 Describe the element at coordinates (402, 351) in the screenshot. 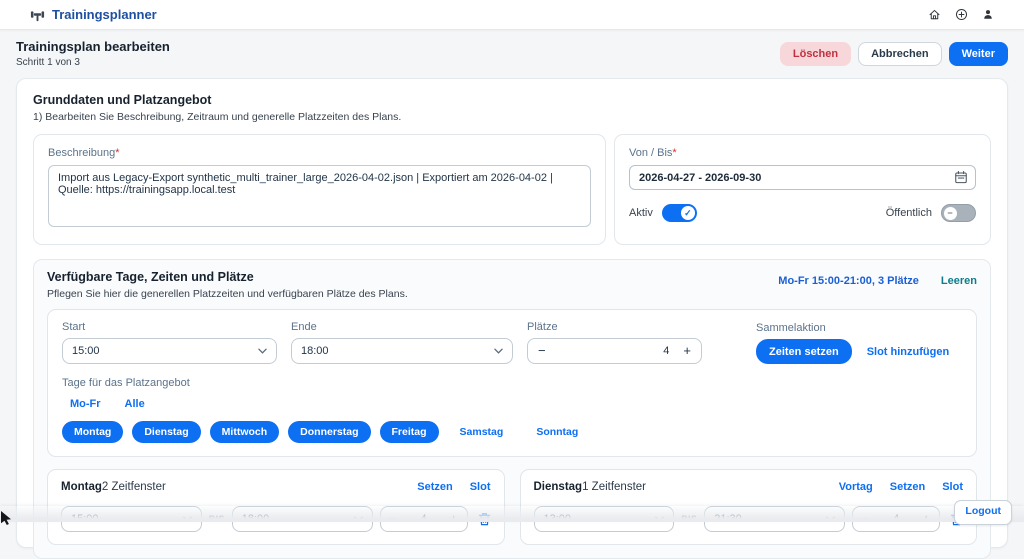

I see `end-select: 18:00` at that location.